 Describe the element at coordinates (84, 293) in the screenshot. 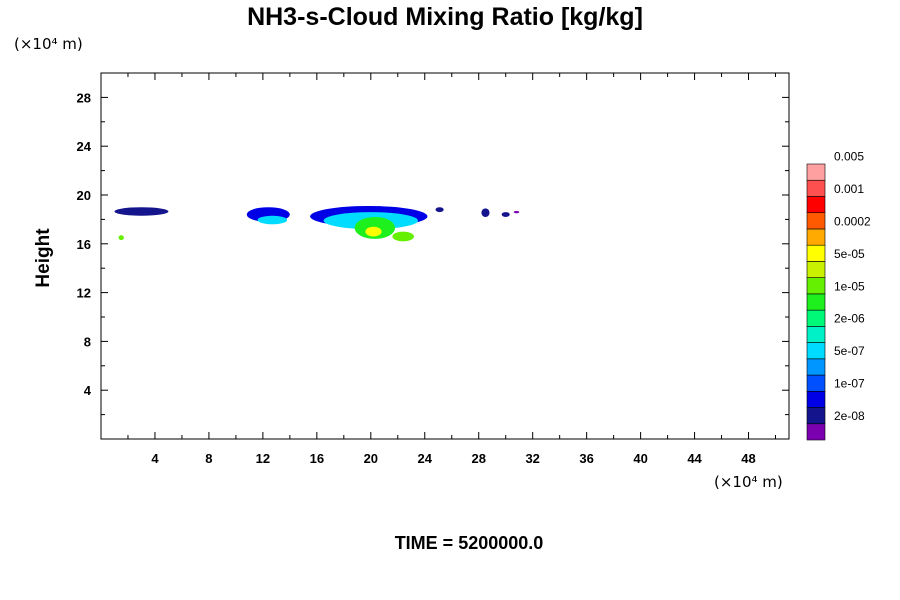

I see `y-tick-label: 12` at that location.